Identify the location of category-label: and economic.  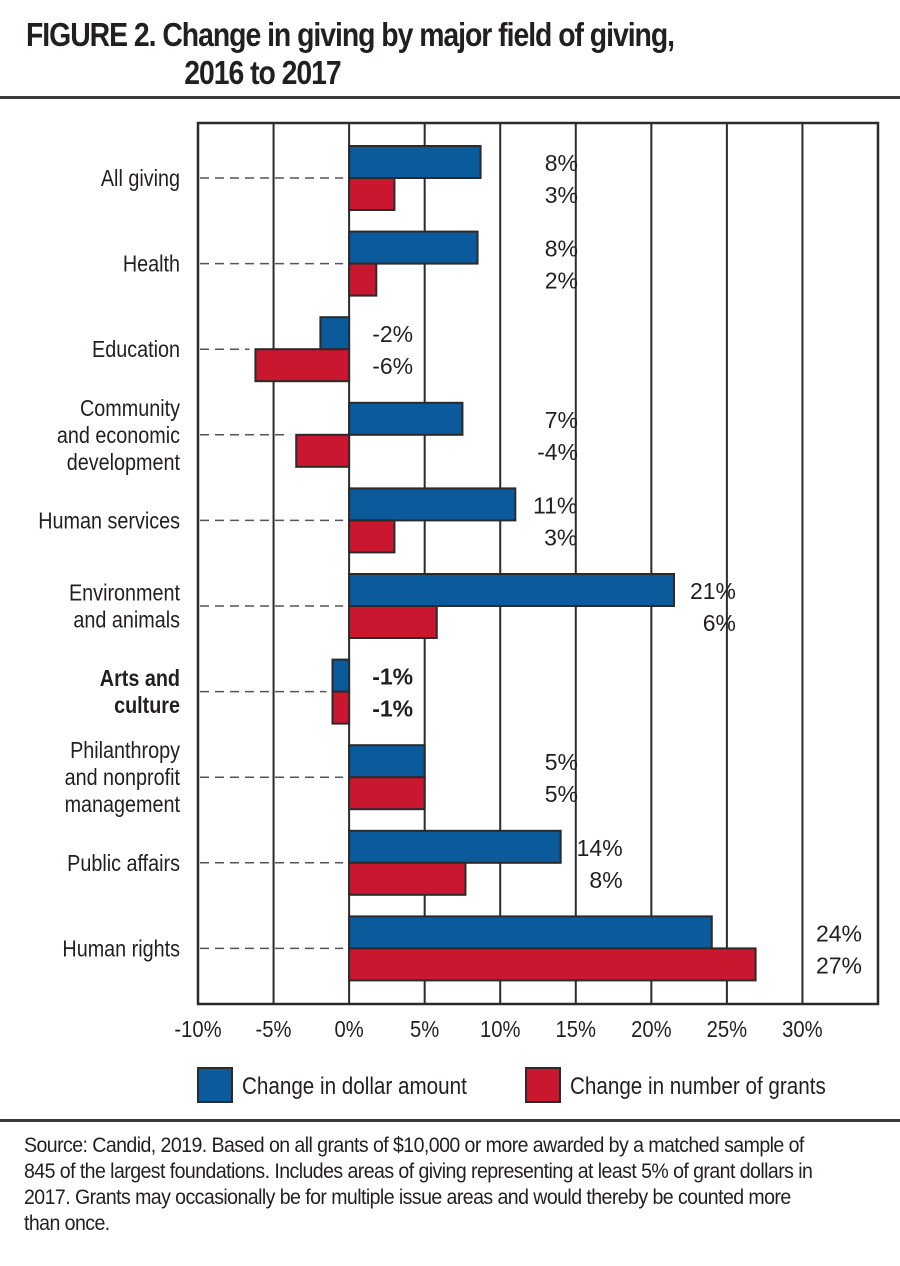
(118, 435).